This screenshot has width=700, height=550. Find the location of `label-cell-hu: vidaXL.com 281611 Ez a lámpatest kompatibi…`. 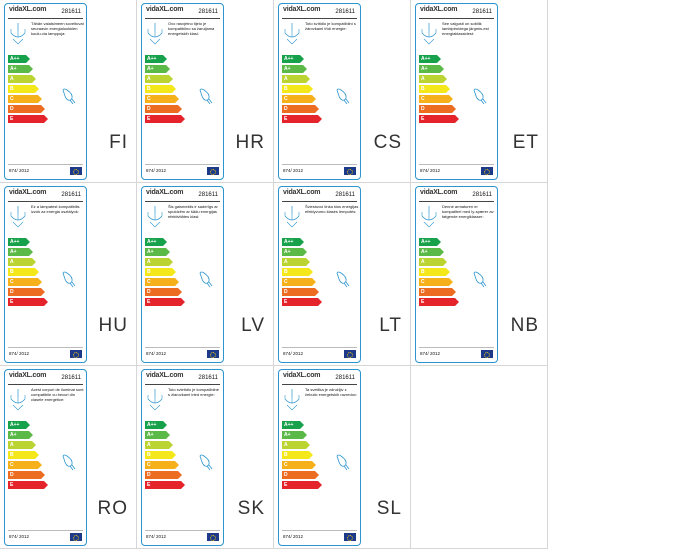

label-cell-hu: vidaXL.com 281611 Ez a lámpatest kompatibi… is located at coordinates (68, 274).